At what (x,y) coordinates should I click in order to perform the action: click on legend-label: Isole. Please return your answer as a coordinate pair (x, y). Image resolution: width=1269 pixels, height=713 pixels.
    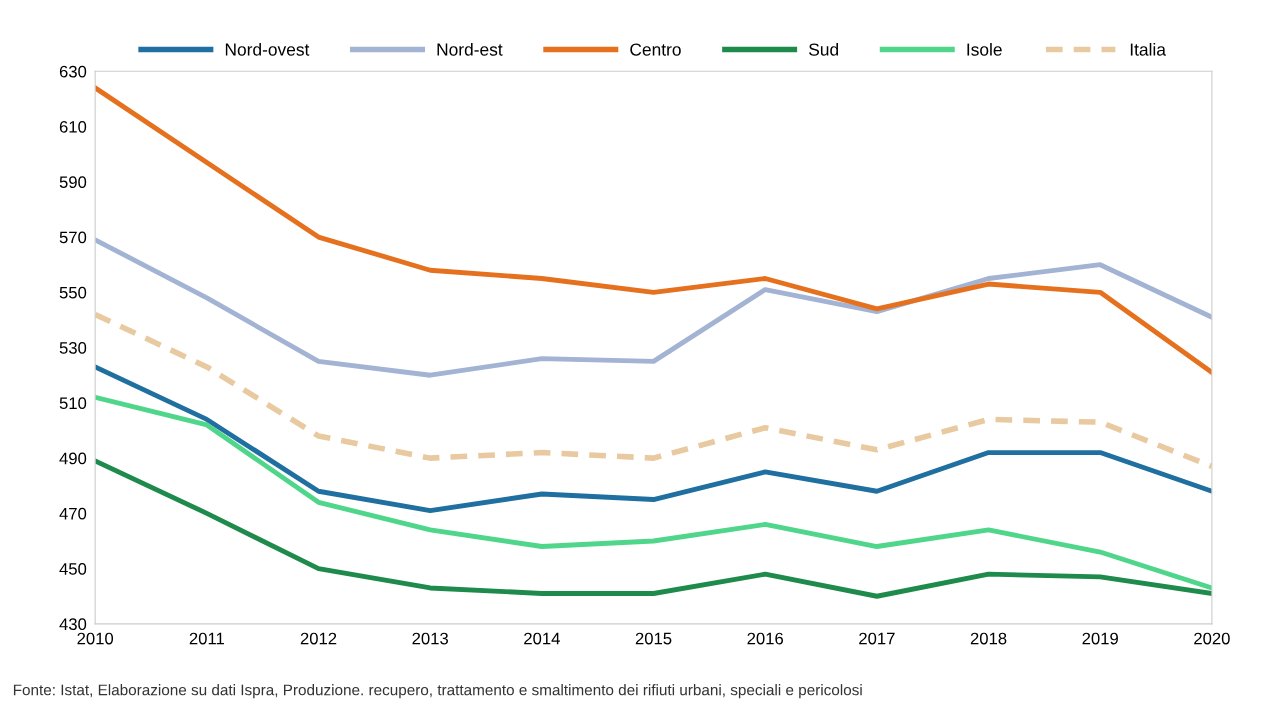
    Looking at the image, I should click on (984, 49).